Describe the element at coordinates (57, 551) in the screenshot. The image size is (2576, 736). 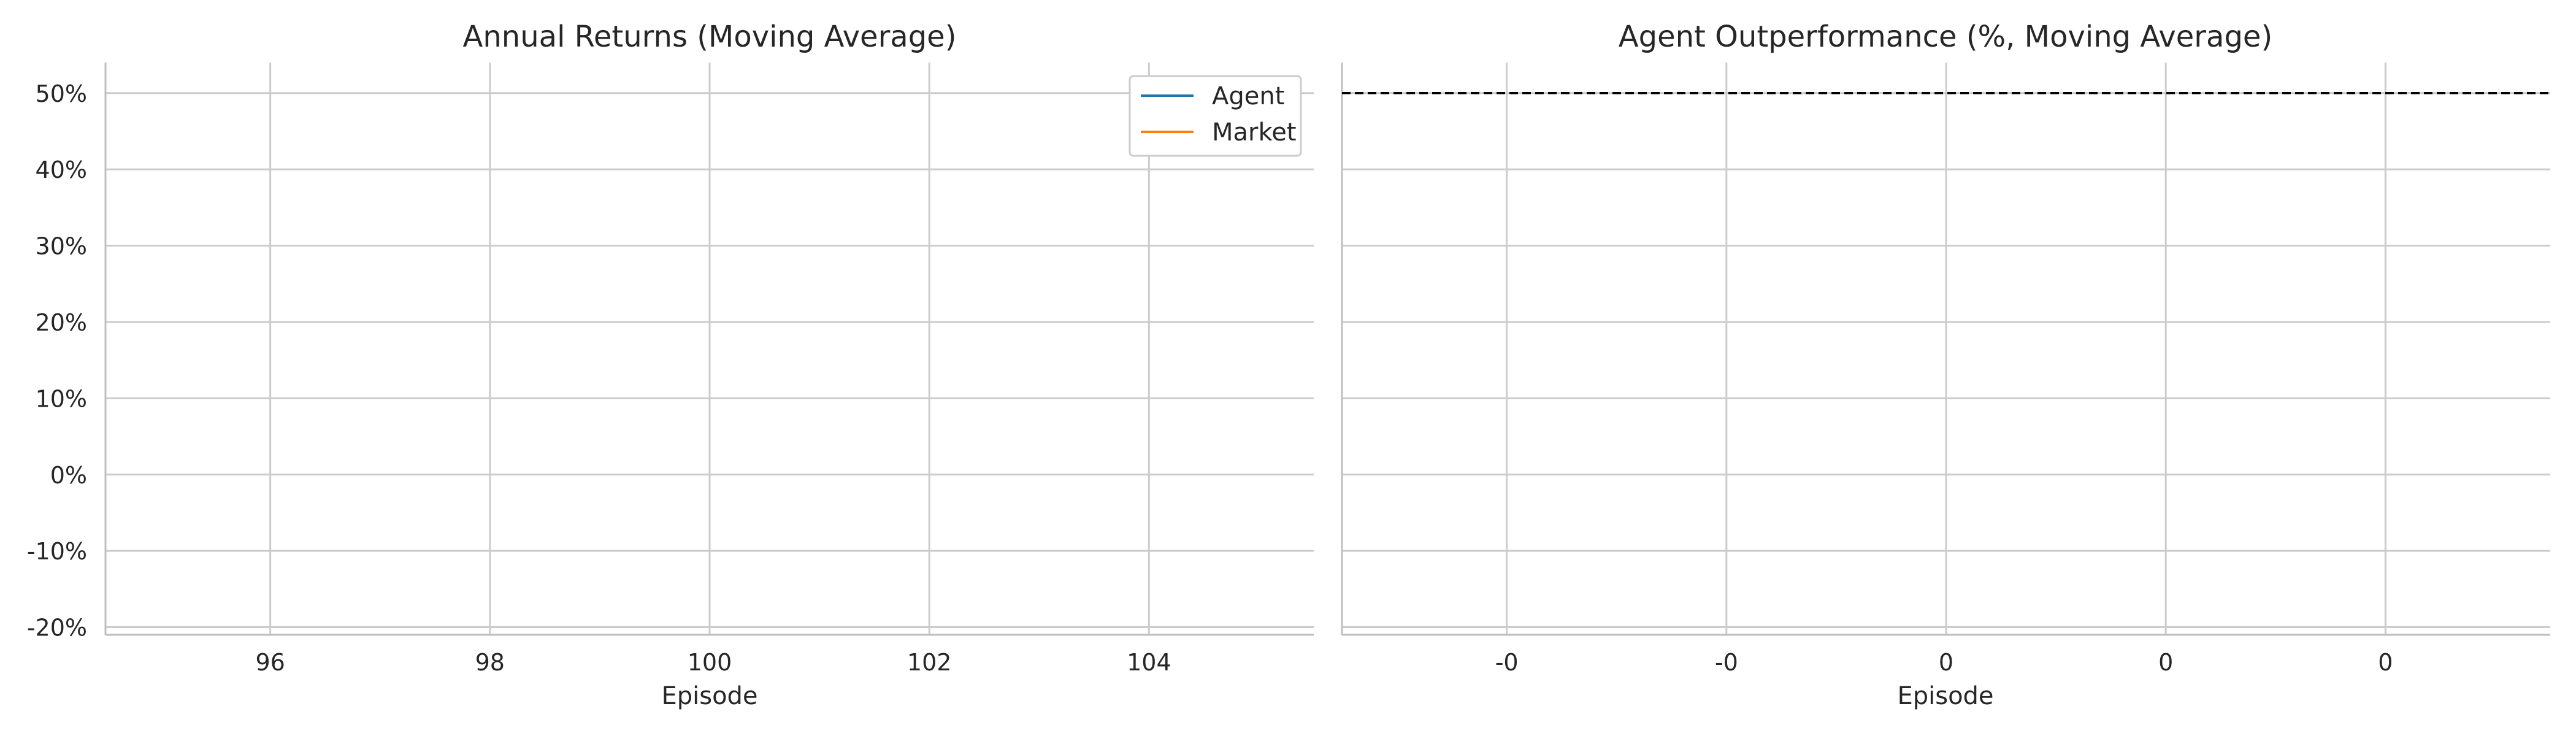
I see `y-tick-label: -10%` at that location.